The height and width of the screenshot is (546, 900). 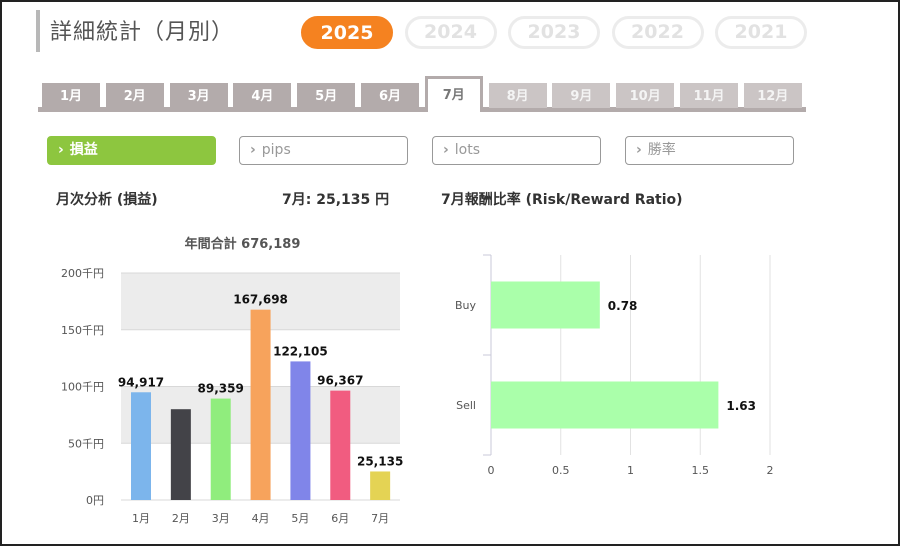 What do you see at coordinates (181, 518) in the screenshot?
I see `x-tick-label: 2月` at bounding box center [181, 518].